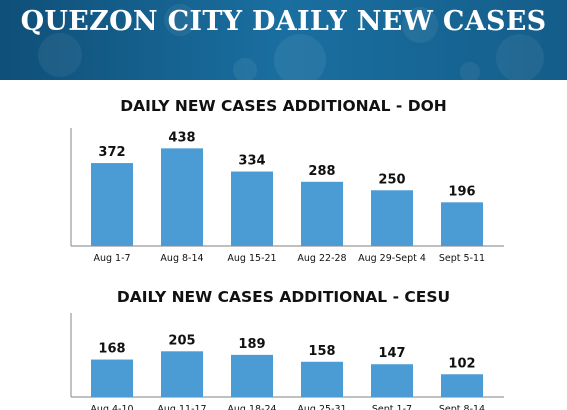 The width and height of the screenshot is (567, 410). I want to click on chart-title-doh: DAILY NEW CASES ADDITIONAL - DOH, so click(283, 106).